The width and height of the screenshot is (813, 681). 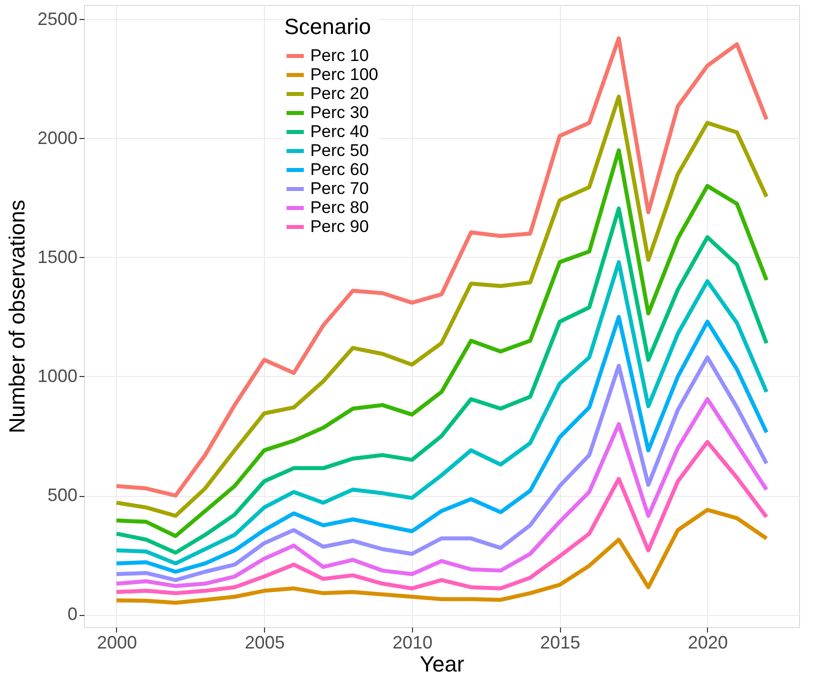 What do you see at coordinates (328, 26) in the screenshot?
I see `legend-title: Scenario` at bounding box center [328, 26].